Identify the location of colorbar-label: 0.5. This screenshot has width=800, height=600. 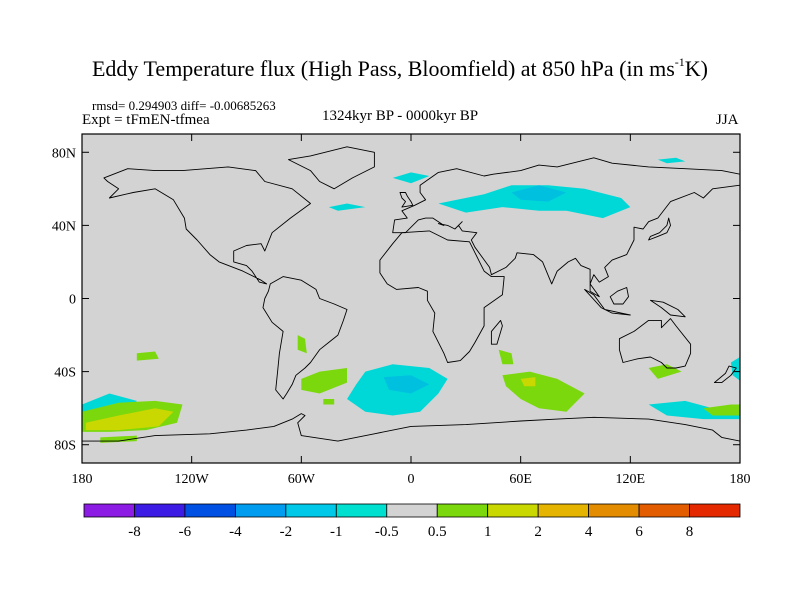
(437, 532).